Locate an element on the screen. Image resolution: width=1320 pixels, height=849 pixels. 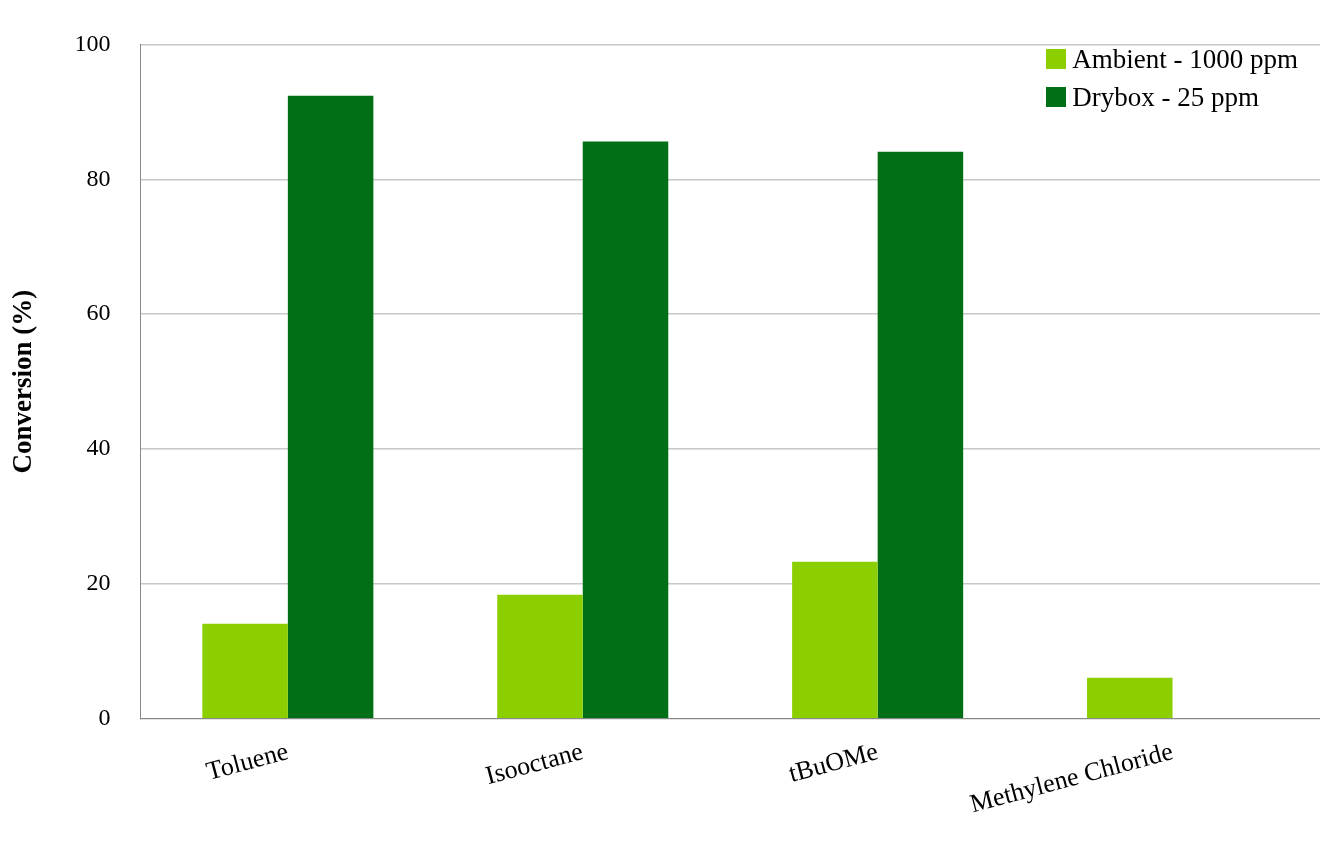
x-tick-label: tBuOMe is located at coordinates (833, 762).